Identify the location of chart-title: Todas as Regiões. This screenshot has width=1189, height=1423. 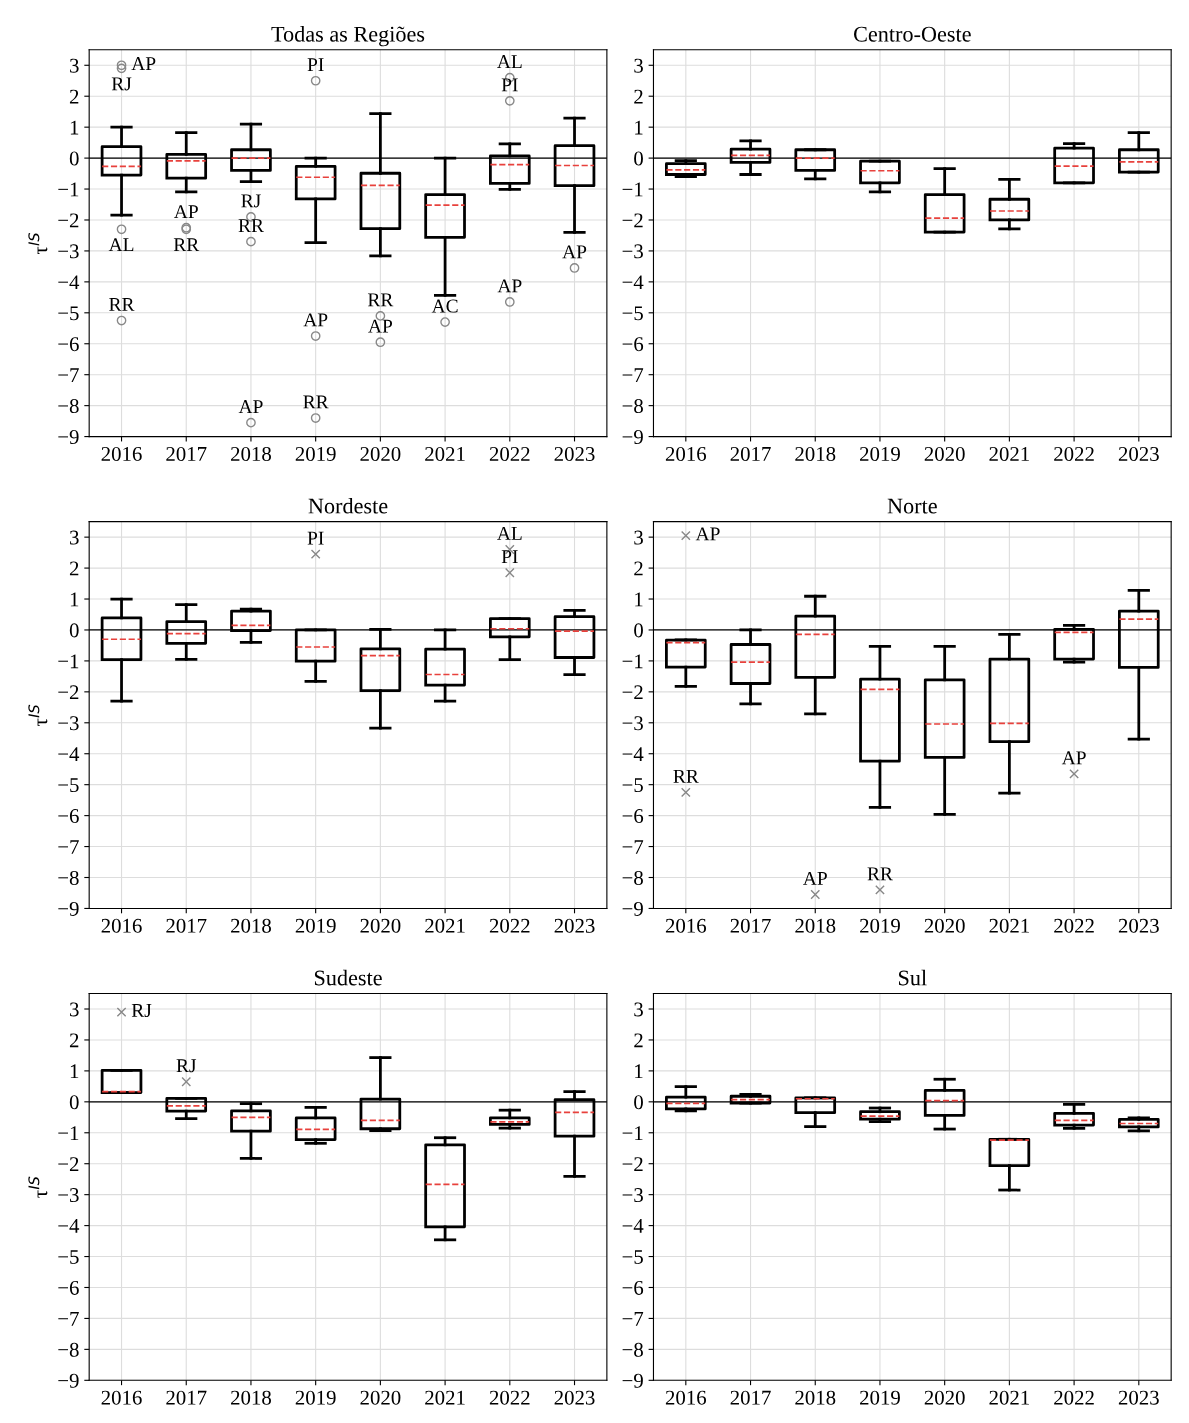
(348, 36).